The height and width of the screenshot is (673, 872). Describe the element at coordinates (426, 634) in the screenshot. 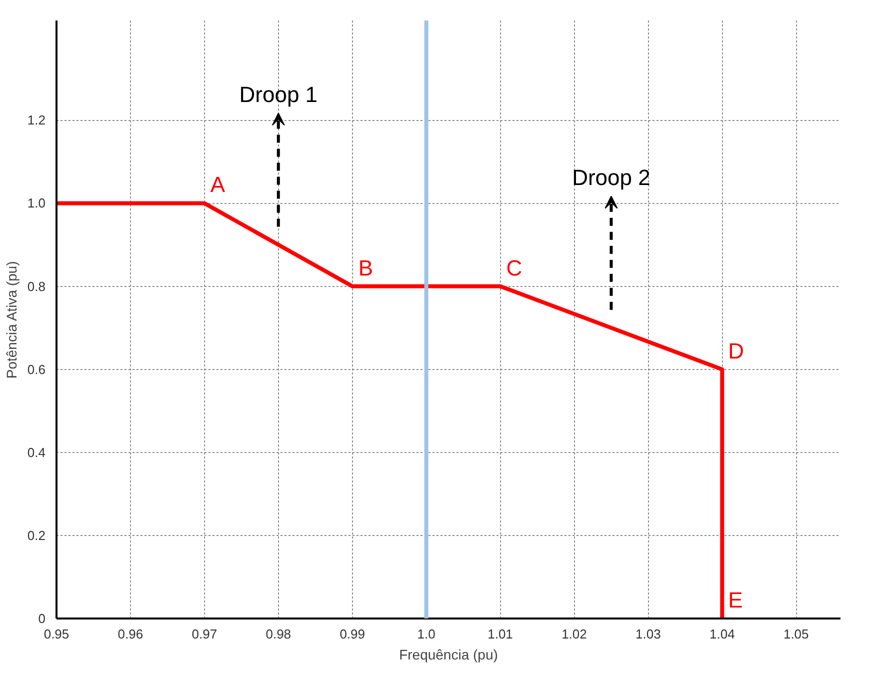

I see `x-tick-label: 1.0` at that location.